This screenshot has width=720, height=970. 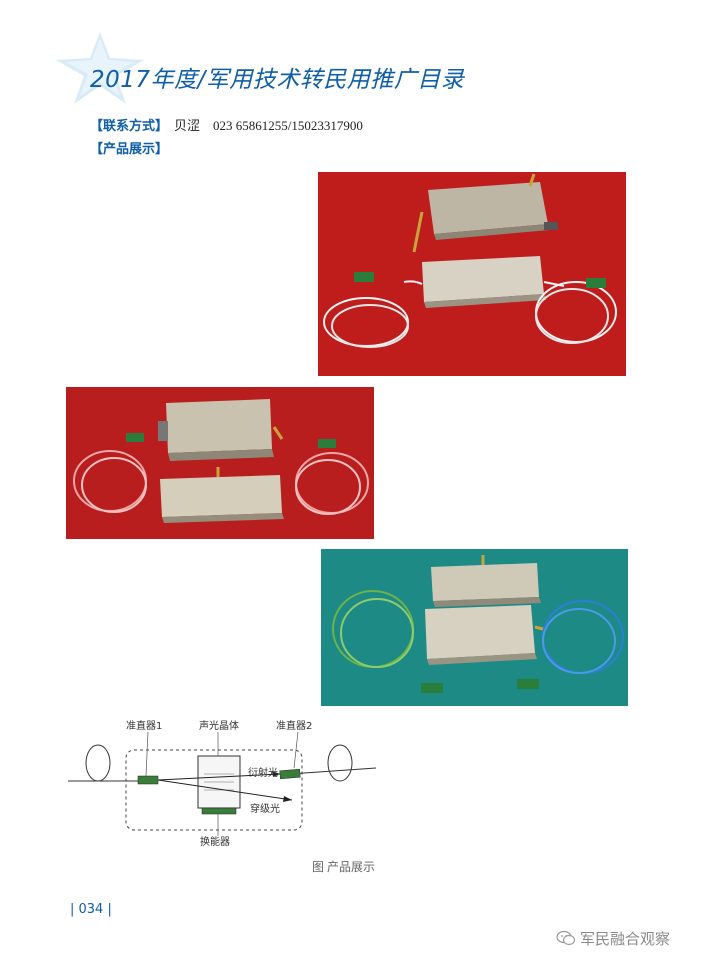 I want to click on header-star-decoration, so click(x=100, y=68).